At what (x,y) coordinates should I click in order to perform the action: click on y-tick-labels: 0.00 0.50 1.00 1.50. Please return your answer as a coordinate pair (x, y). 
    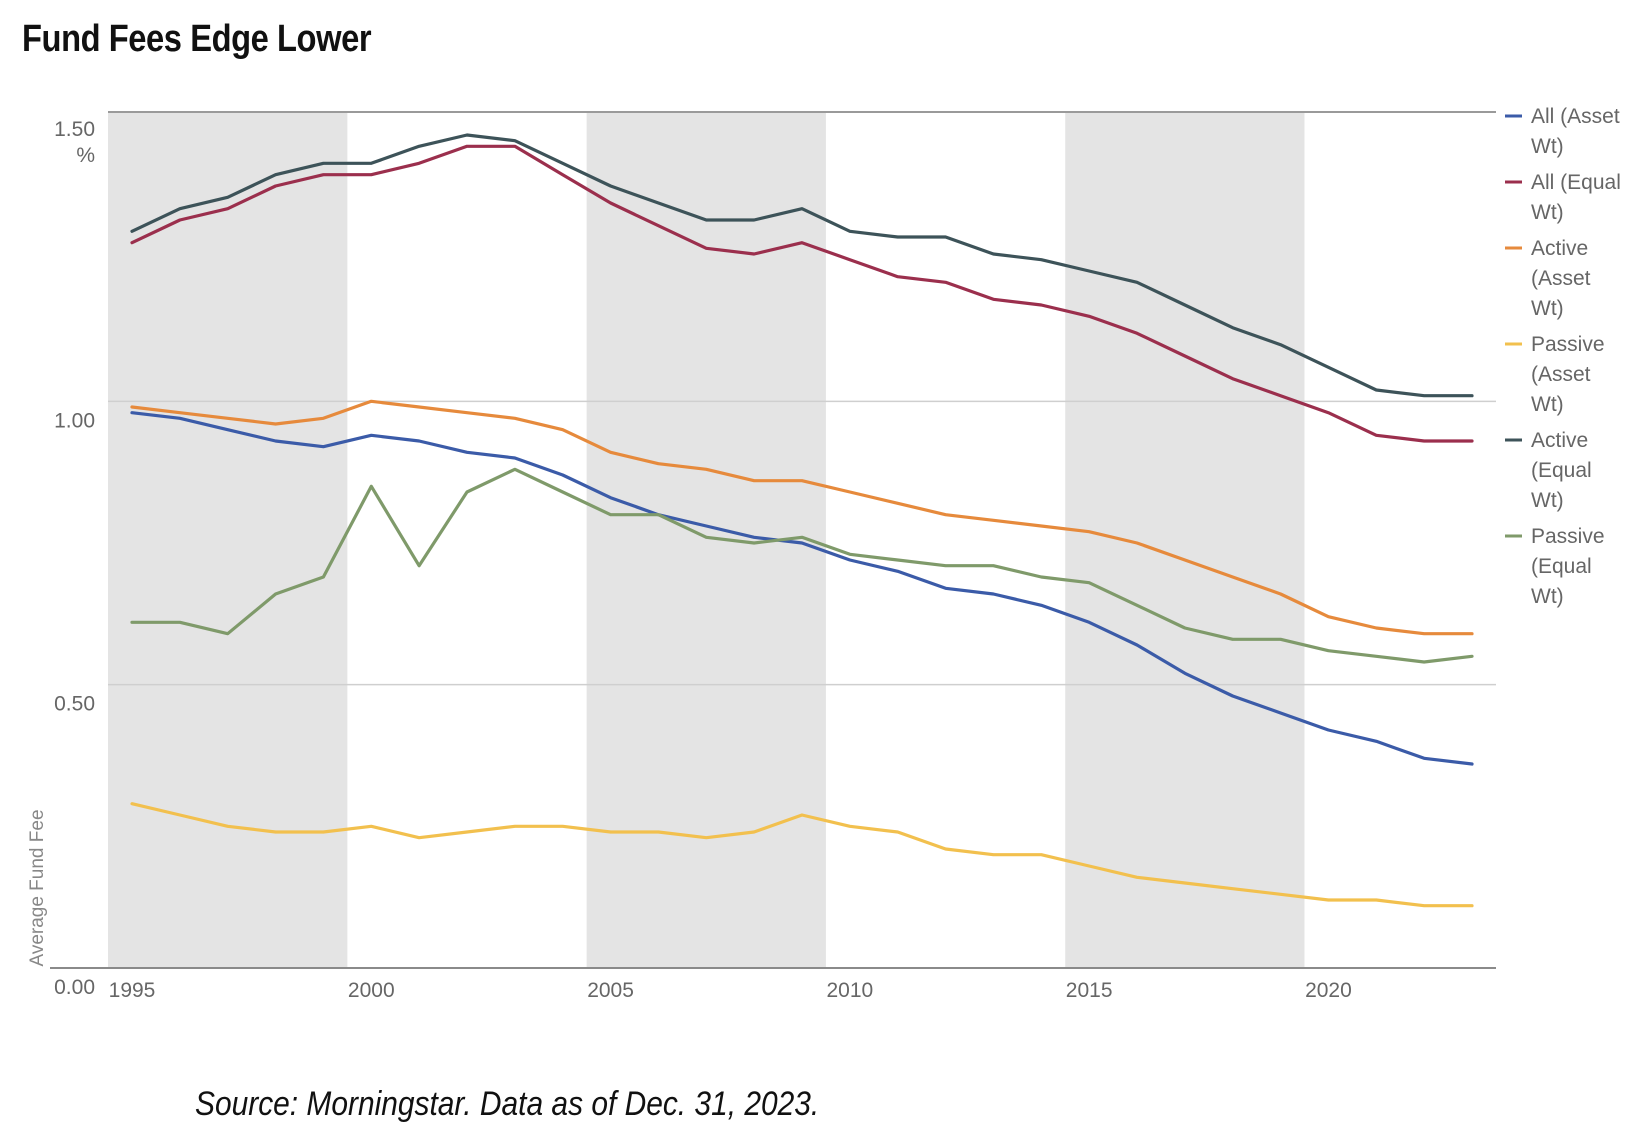
    Looking at the image, I should click on (74, 558).